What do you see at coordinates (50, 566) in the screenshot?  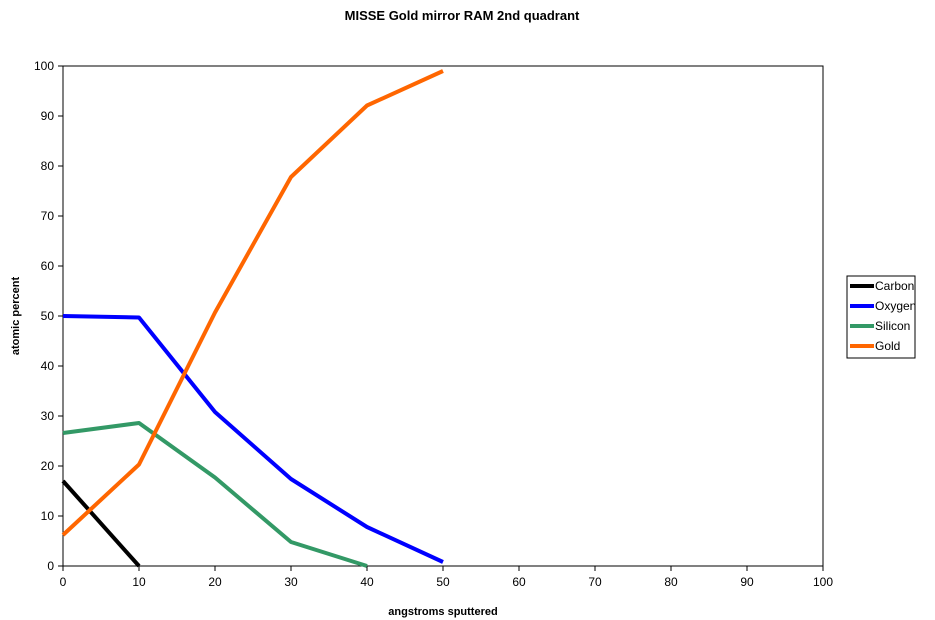 I see `y-tick-label: 0` at bounding box center [50, 566].